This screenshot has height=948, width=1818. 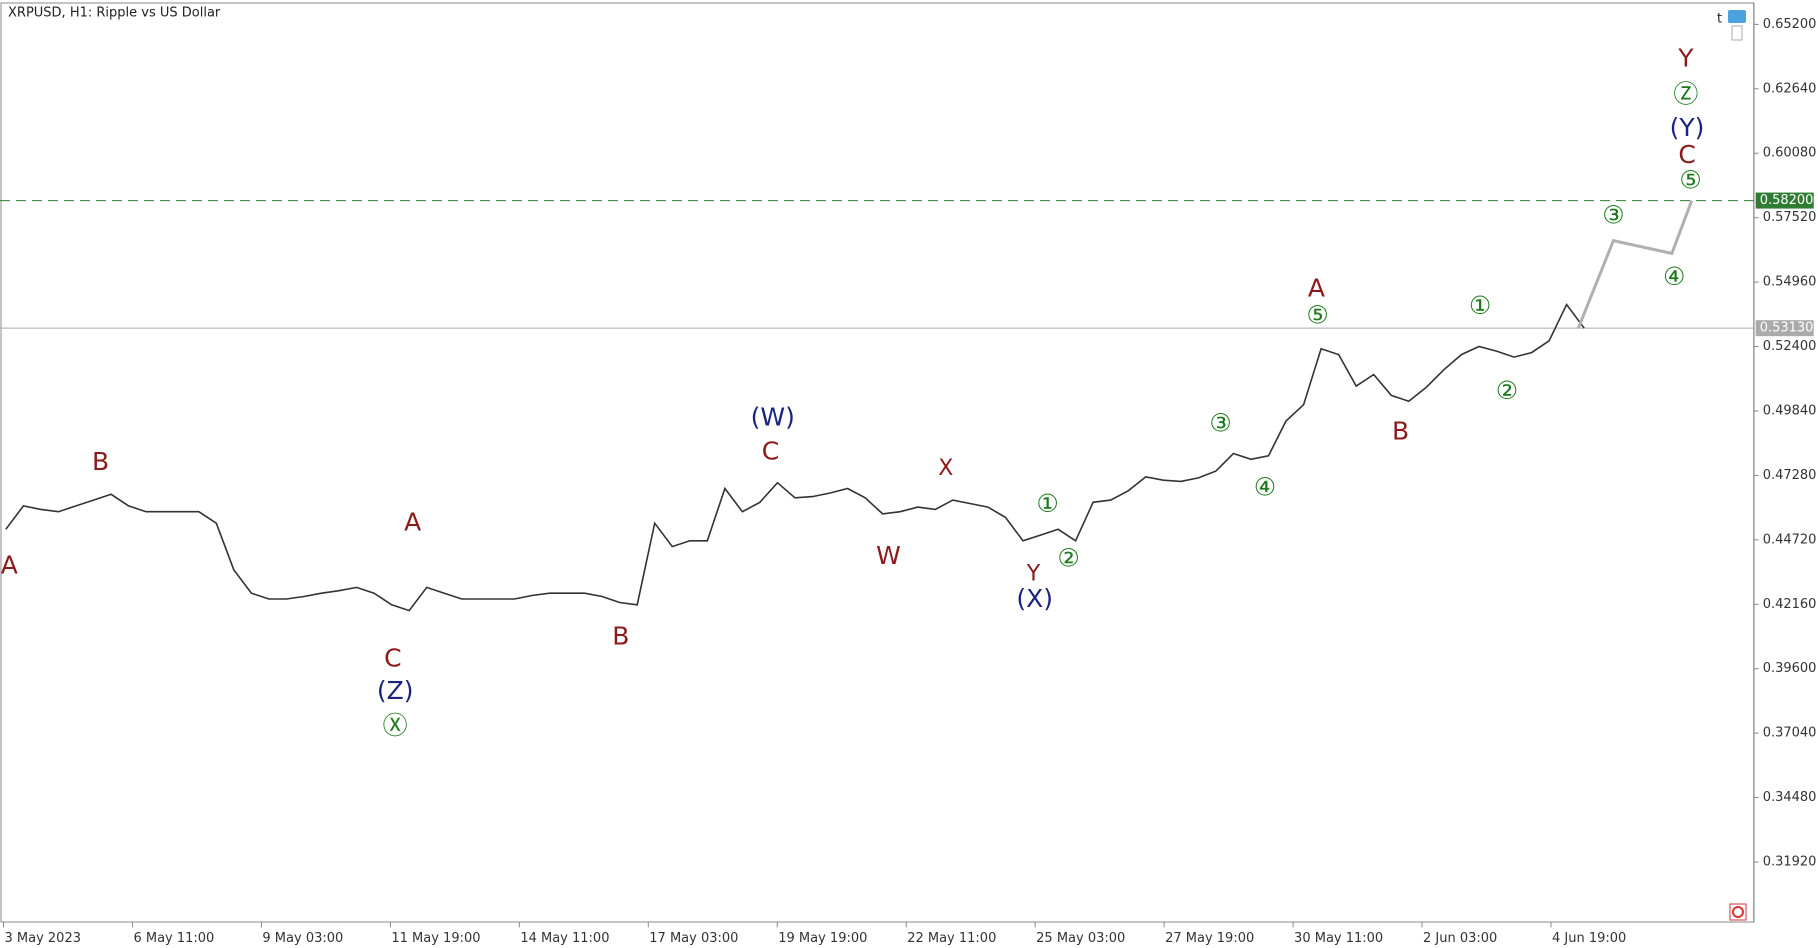 What do you see at coordinates (1209, 938) in the screenshot?
I see `x-tick-label: 27 May 19:00` at bounding box center [1209, 938].